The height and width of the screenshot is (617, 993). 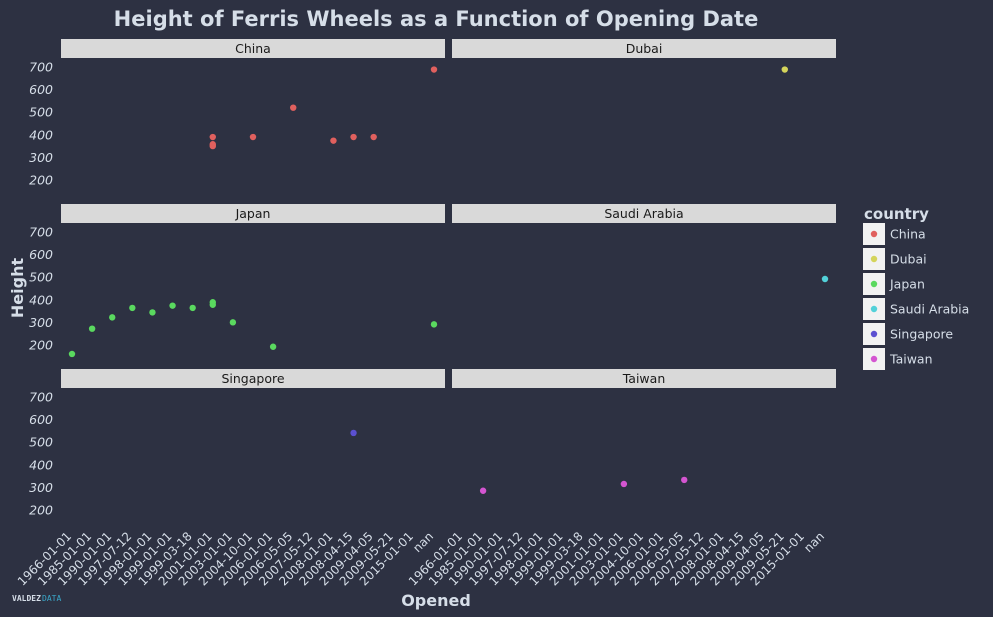 I want to click on legend-title: country, so click(x=896, y=214).